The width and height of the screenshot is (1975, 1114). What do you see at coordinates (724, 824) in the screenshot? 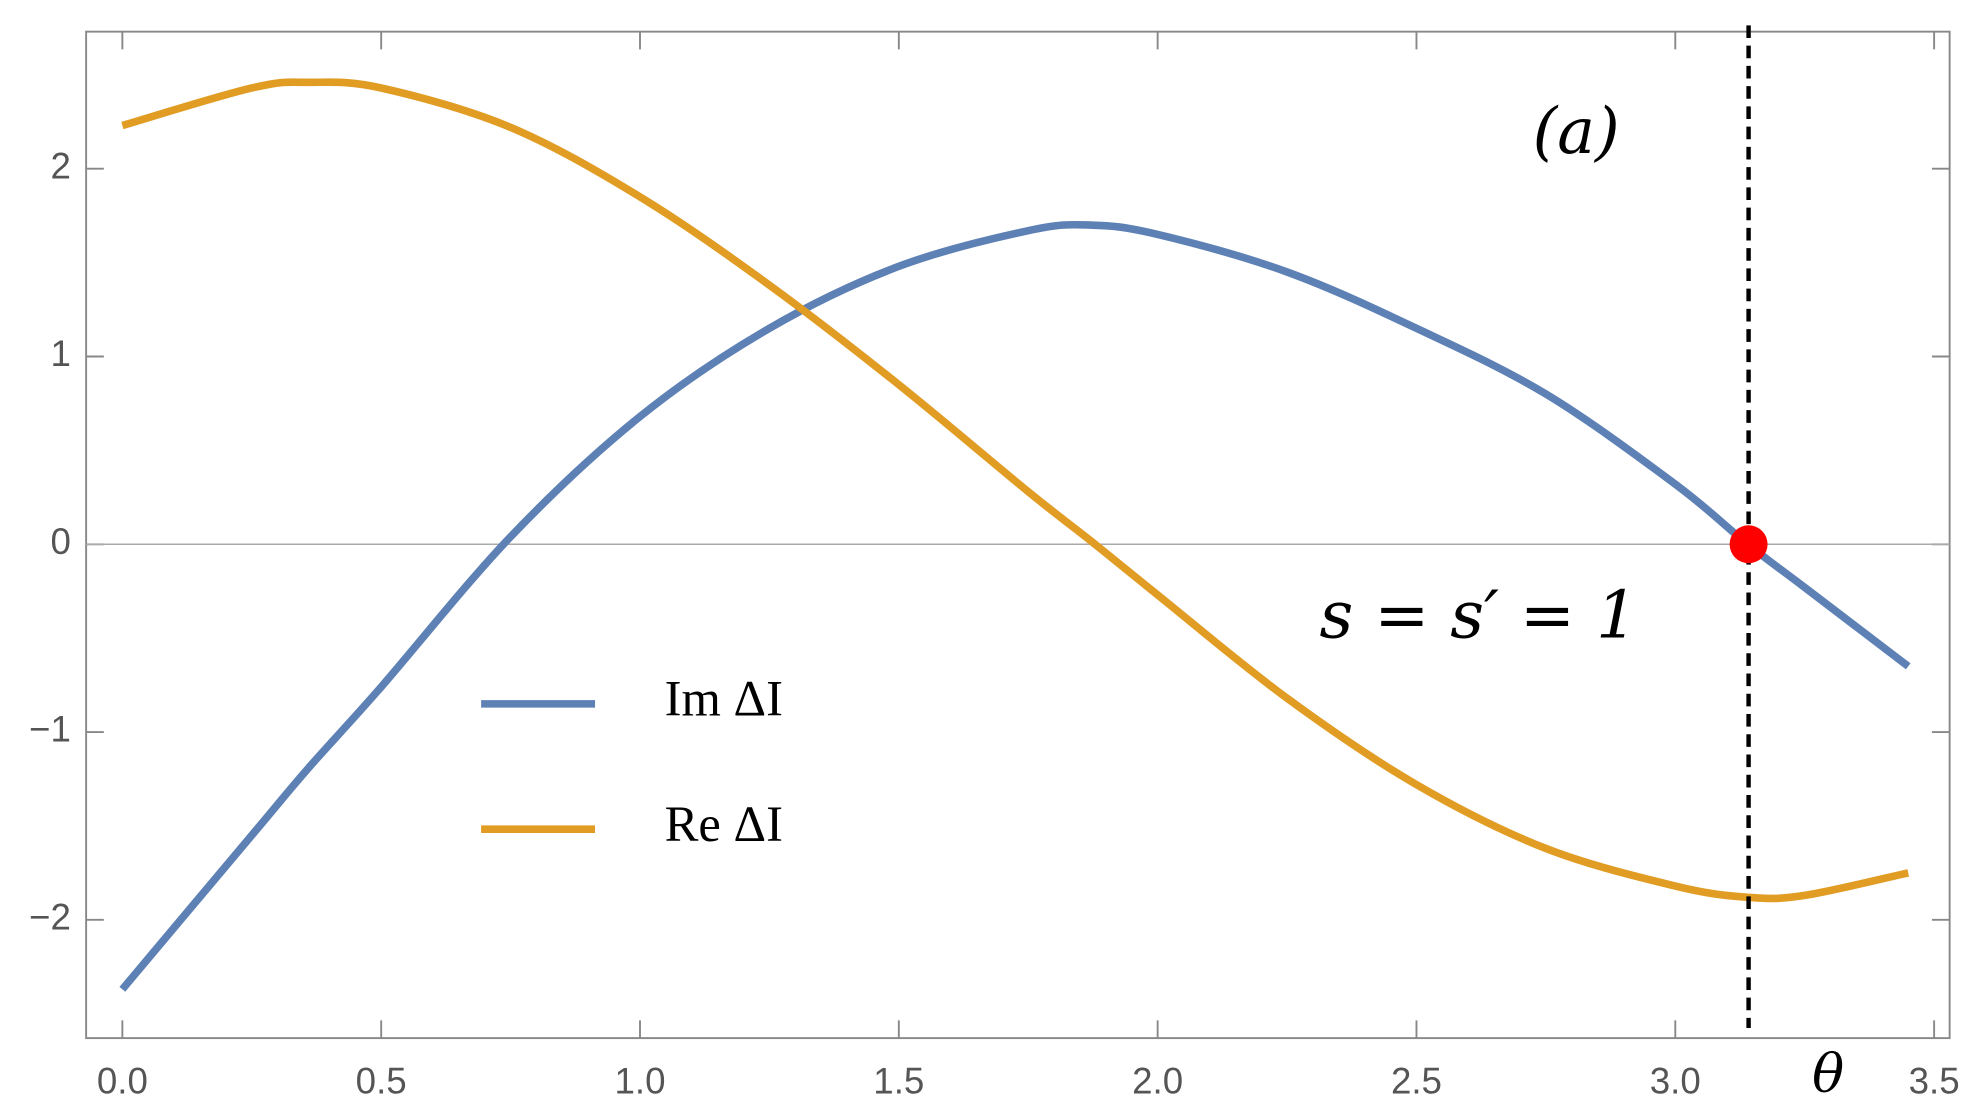
I see `legend-label: Re ΔI` at bounding box center [724, 824].